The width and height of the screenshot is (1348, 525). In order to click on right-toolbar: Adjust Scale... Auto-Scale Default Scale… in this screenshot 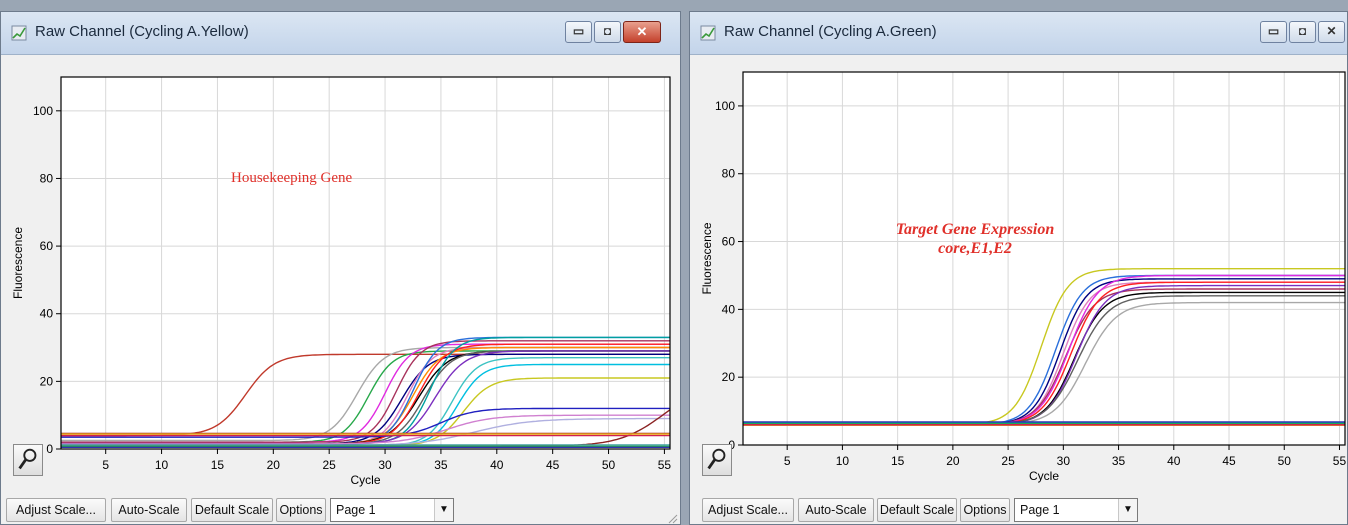, I will do `click(1018, 508)`.